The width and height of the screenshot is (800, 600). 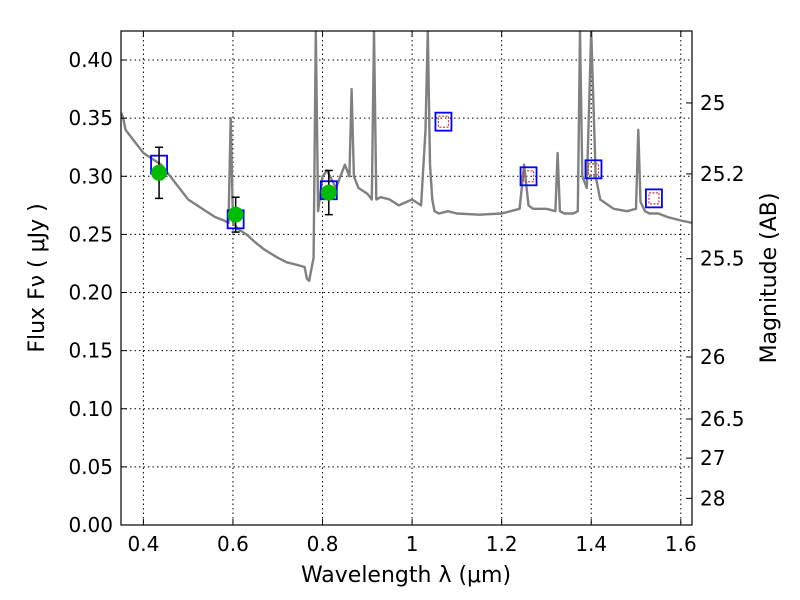 I want to click on y-tick-label: 0.25, so click(x=90, y=234).